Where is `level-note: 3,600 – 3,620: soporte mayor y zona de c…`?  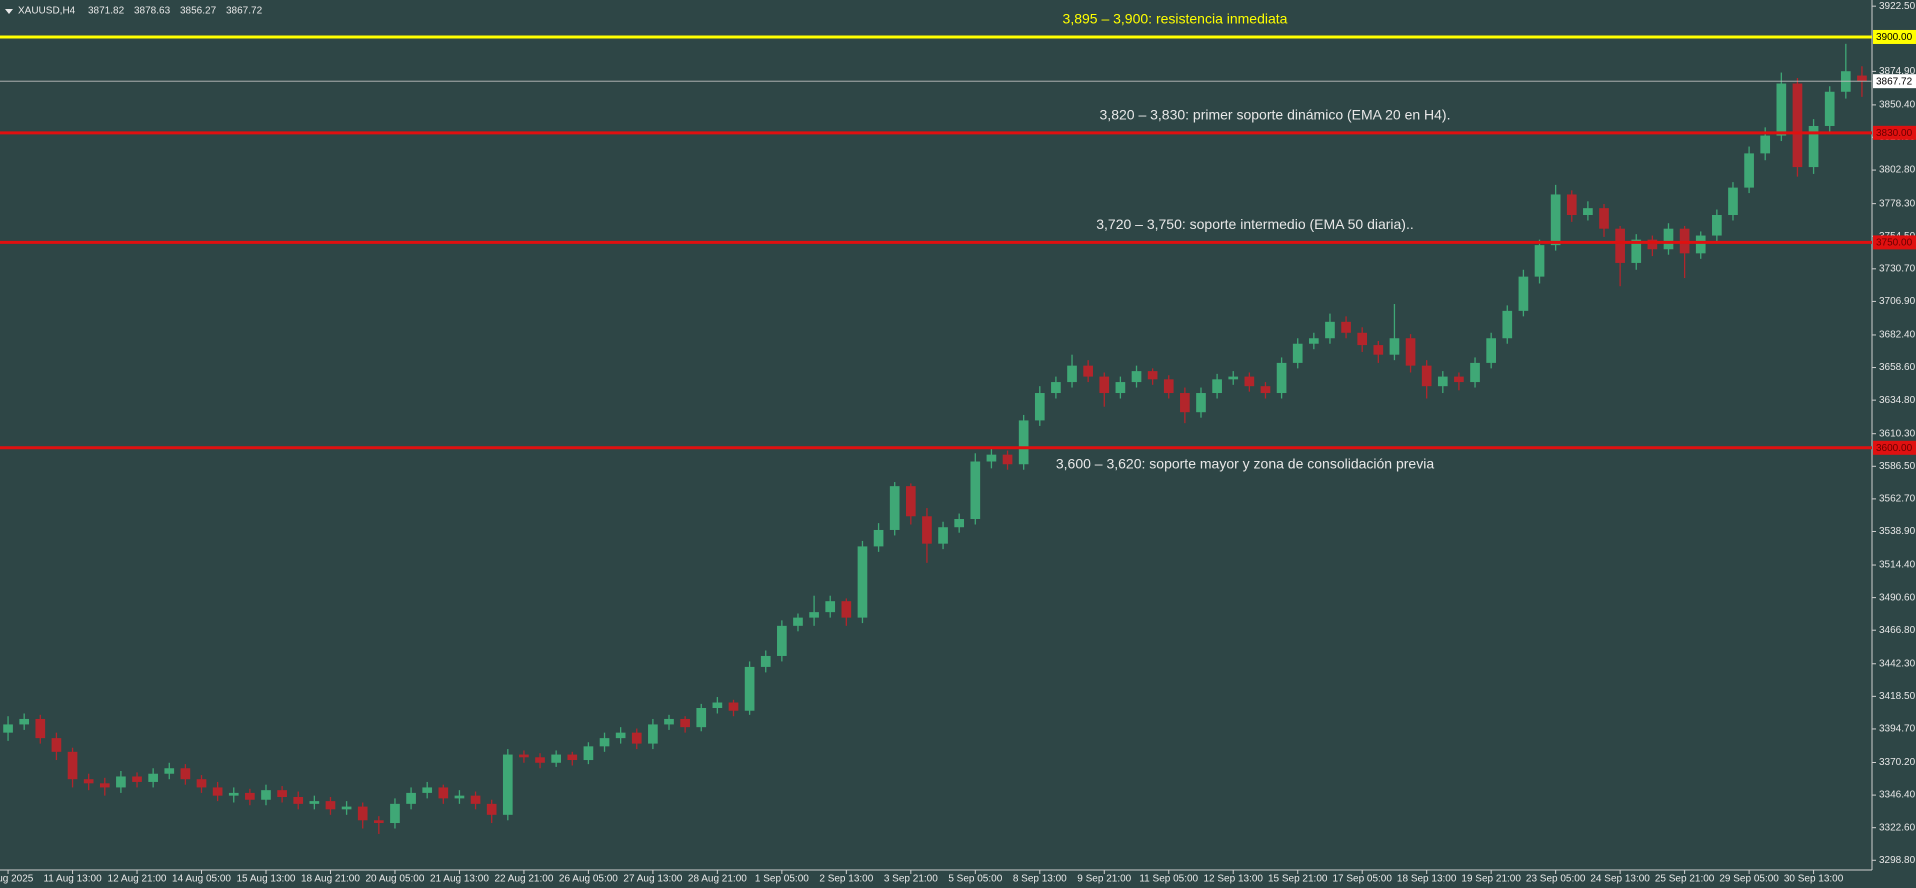
level-note: 3,600 – 3,620: soporte mayor y zona de c… is located at coordinates (1245, 464).